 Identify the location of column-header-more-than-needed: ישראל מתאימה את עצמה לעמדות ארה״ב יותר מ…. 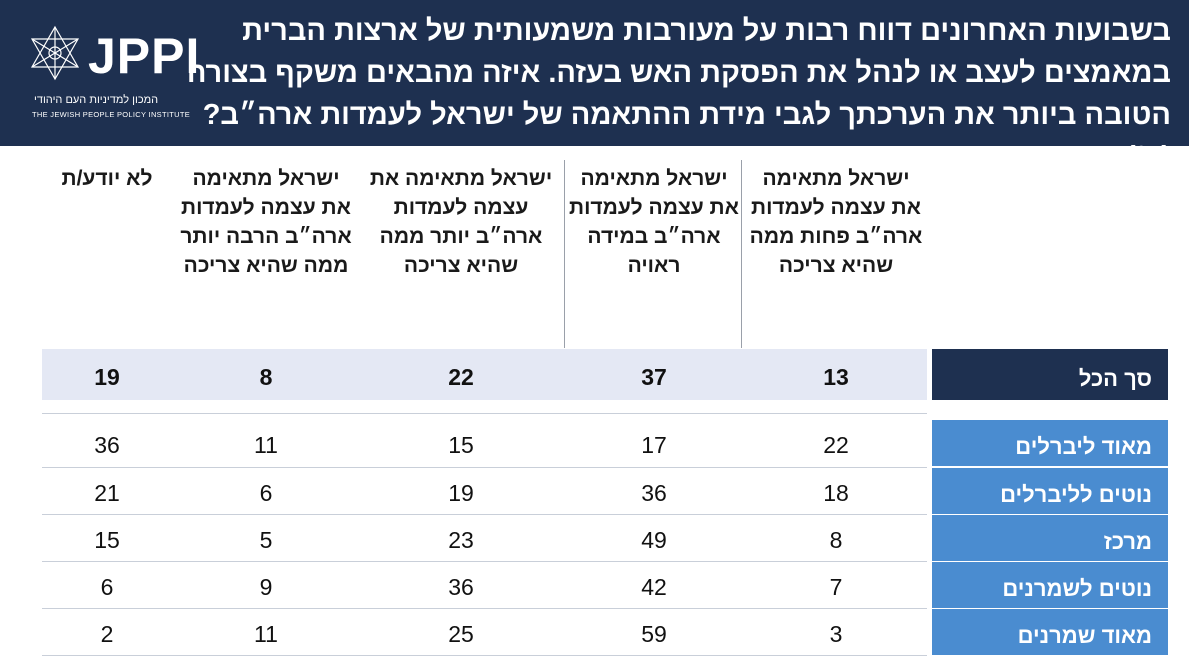
(461, 222).